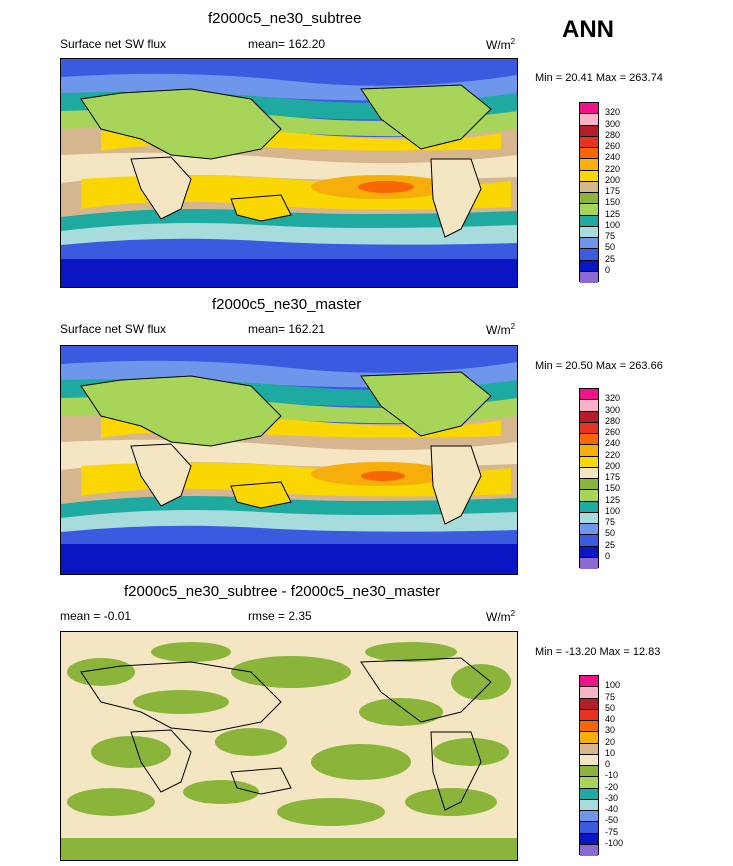 This screenshot has height=866, width=733. I want to click on colorbar-label: 30, so click(610, 730).